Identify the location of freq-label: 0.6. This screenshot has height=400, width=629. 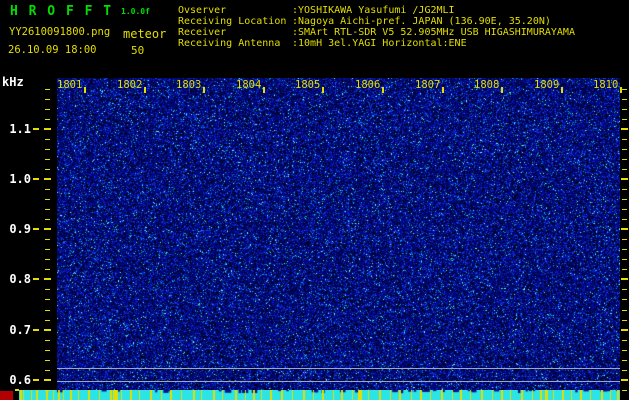
(20, 380).